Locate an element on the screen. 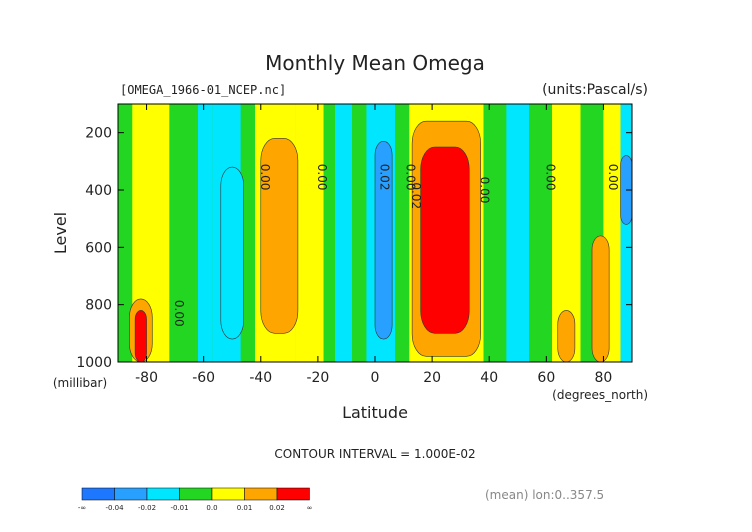  source-label: [OMEGA_1966-01_NCEP.nc] is located at coordinates (203, 90).